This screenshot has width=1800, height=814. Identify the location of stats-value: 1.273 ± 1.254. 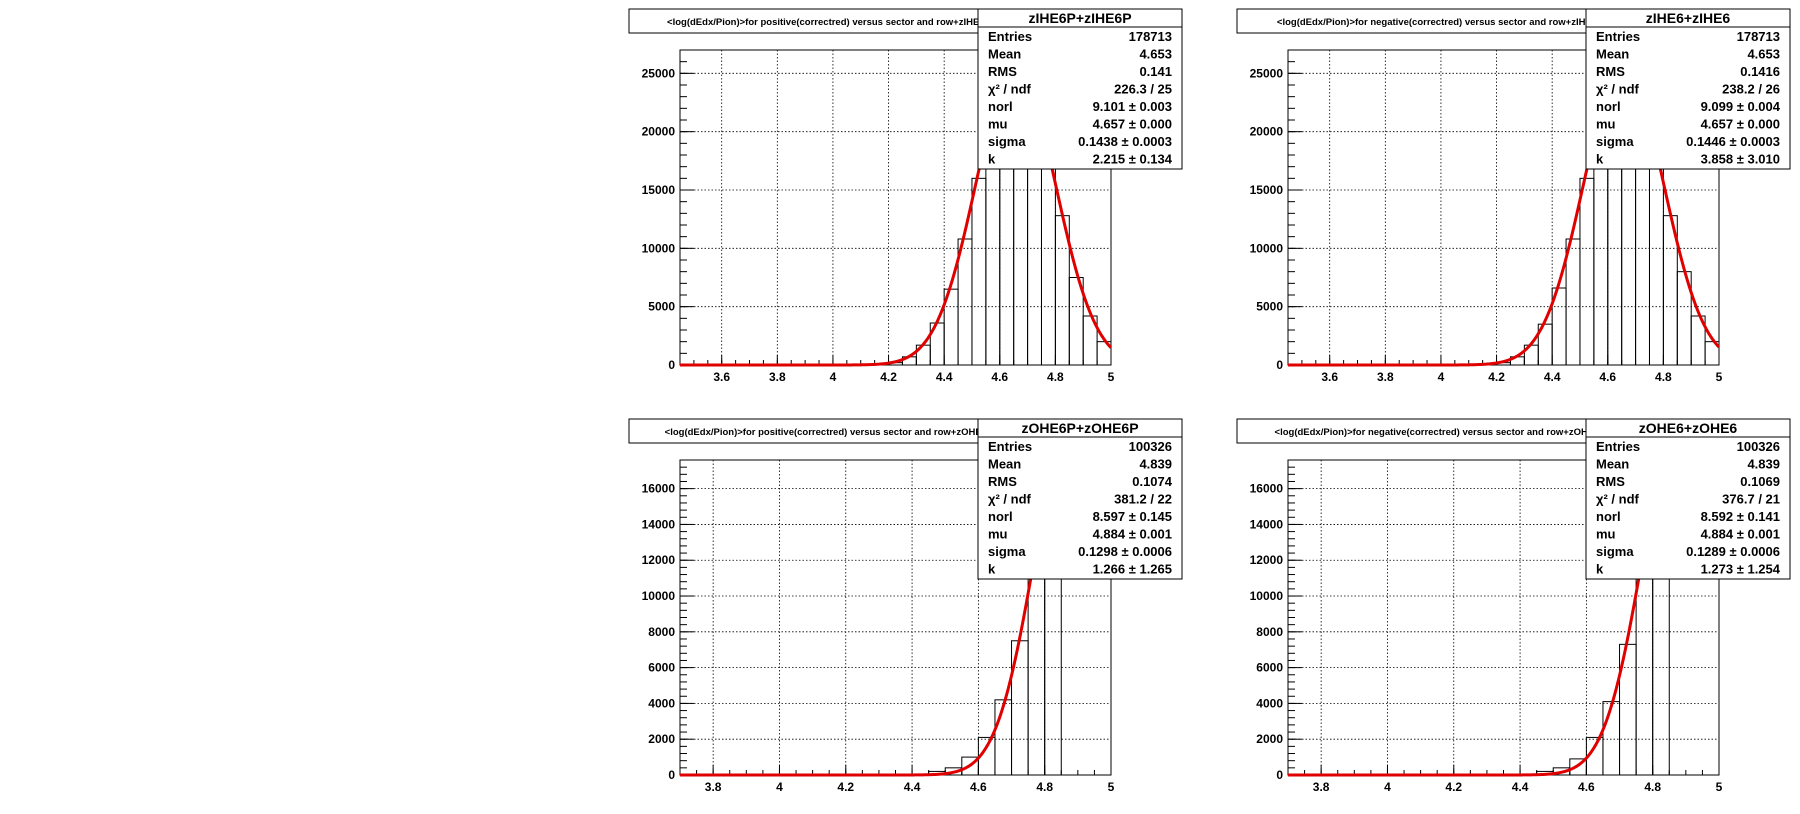
(1741, 569).